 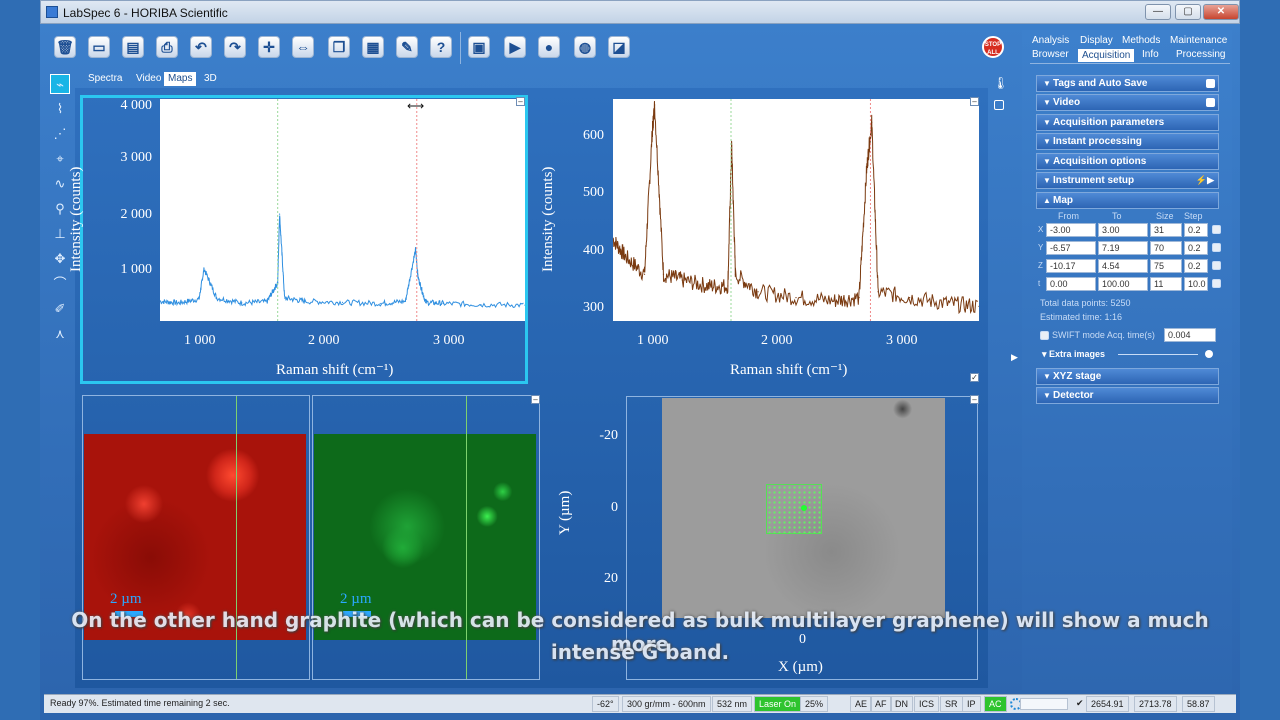 I want to click on extra-images-knob, so click(x=1209, y=354).